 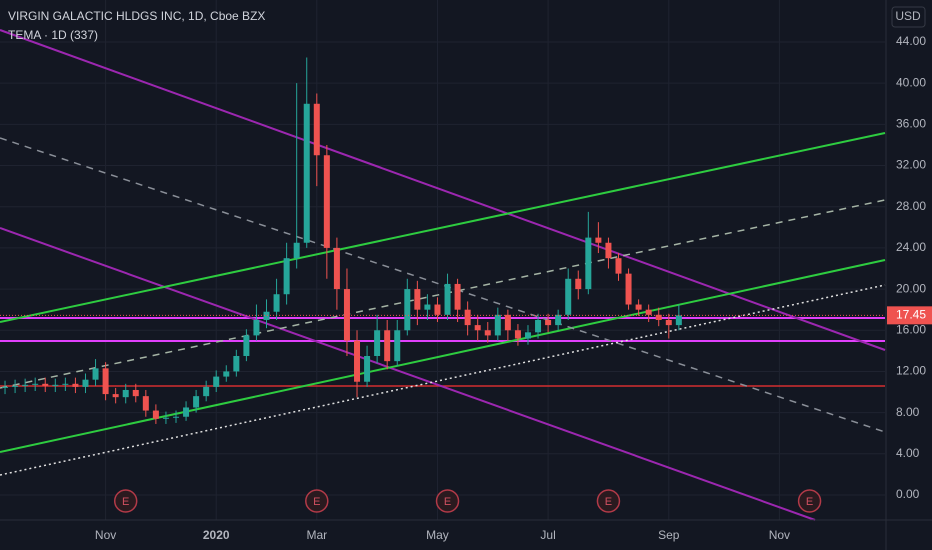 I want to click on x-tick-label: 2020, so click(x=216, y=535).